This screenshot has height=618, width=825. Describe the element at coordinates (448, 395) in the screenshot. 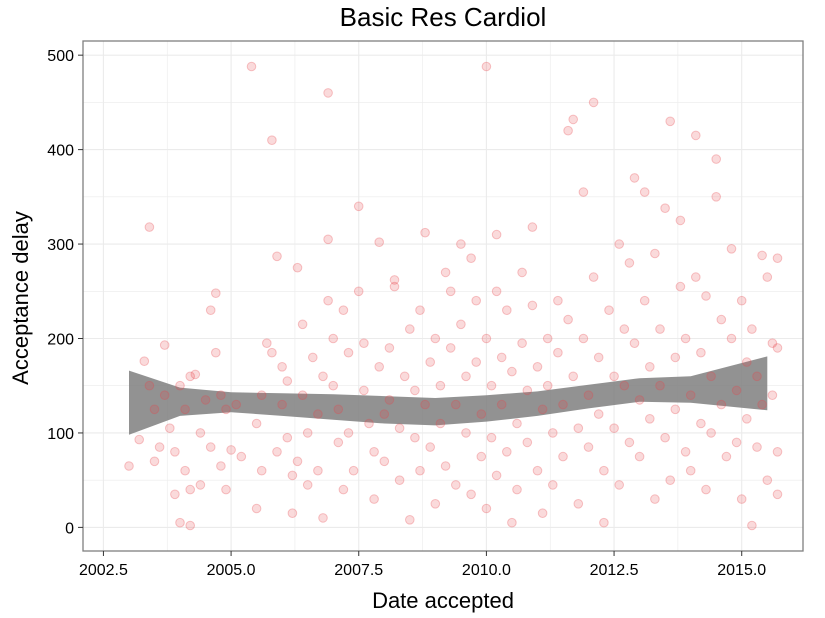

I see `smooth-band-layer` at that location.